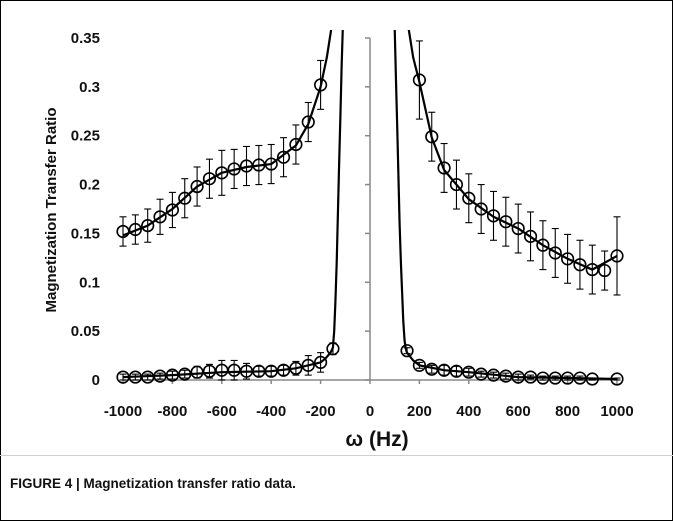  I want to click on x-tick-label: 600, so click(518, 411).